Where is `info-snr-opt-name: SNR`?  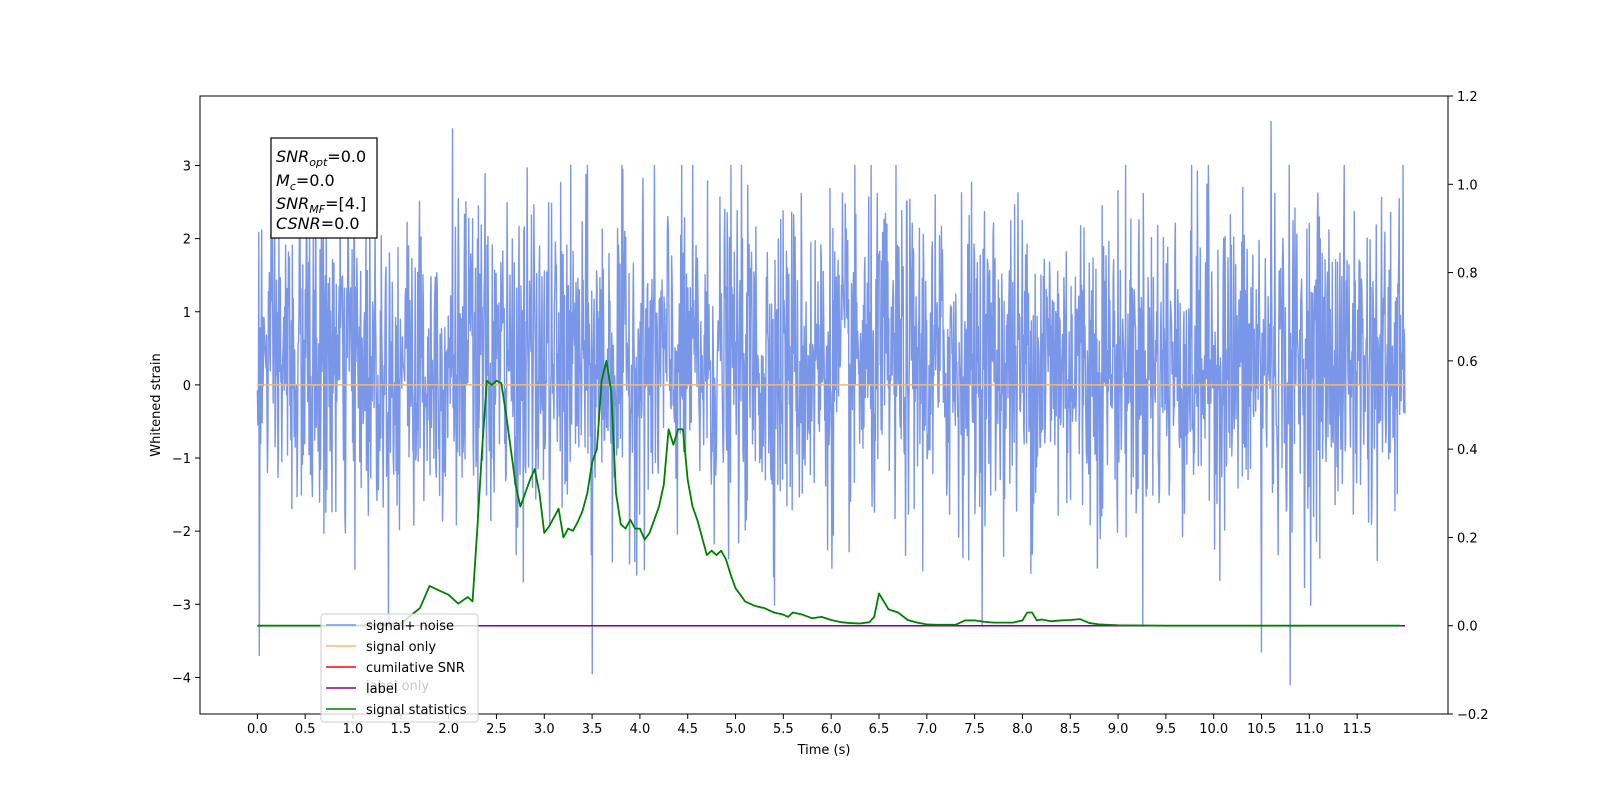 info-snr-opt-name: SNR is located at coordinates (292, 156).